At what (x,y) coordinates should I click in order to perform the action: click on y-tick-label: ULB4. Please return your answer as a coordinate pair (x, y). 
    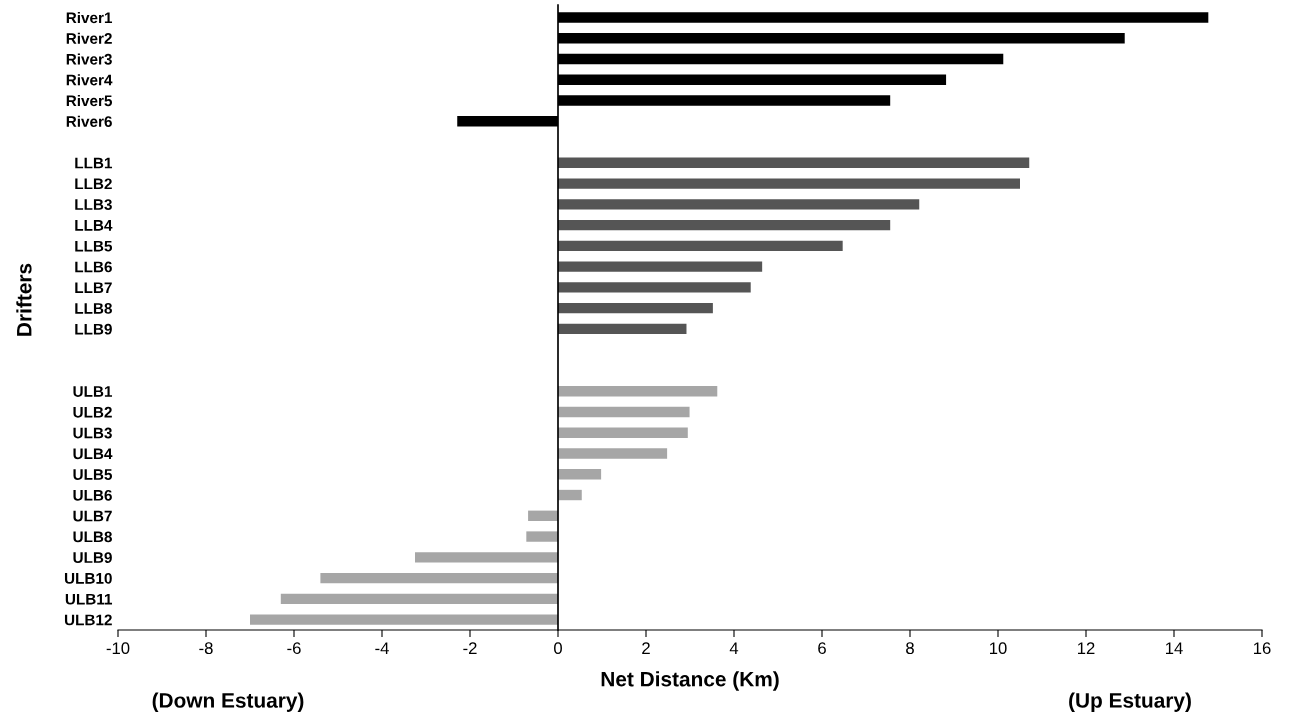
    Looking at the image, I should click on (93, 454).